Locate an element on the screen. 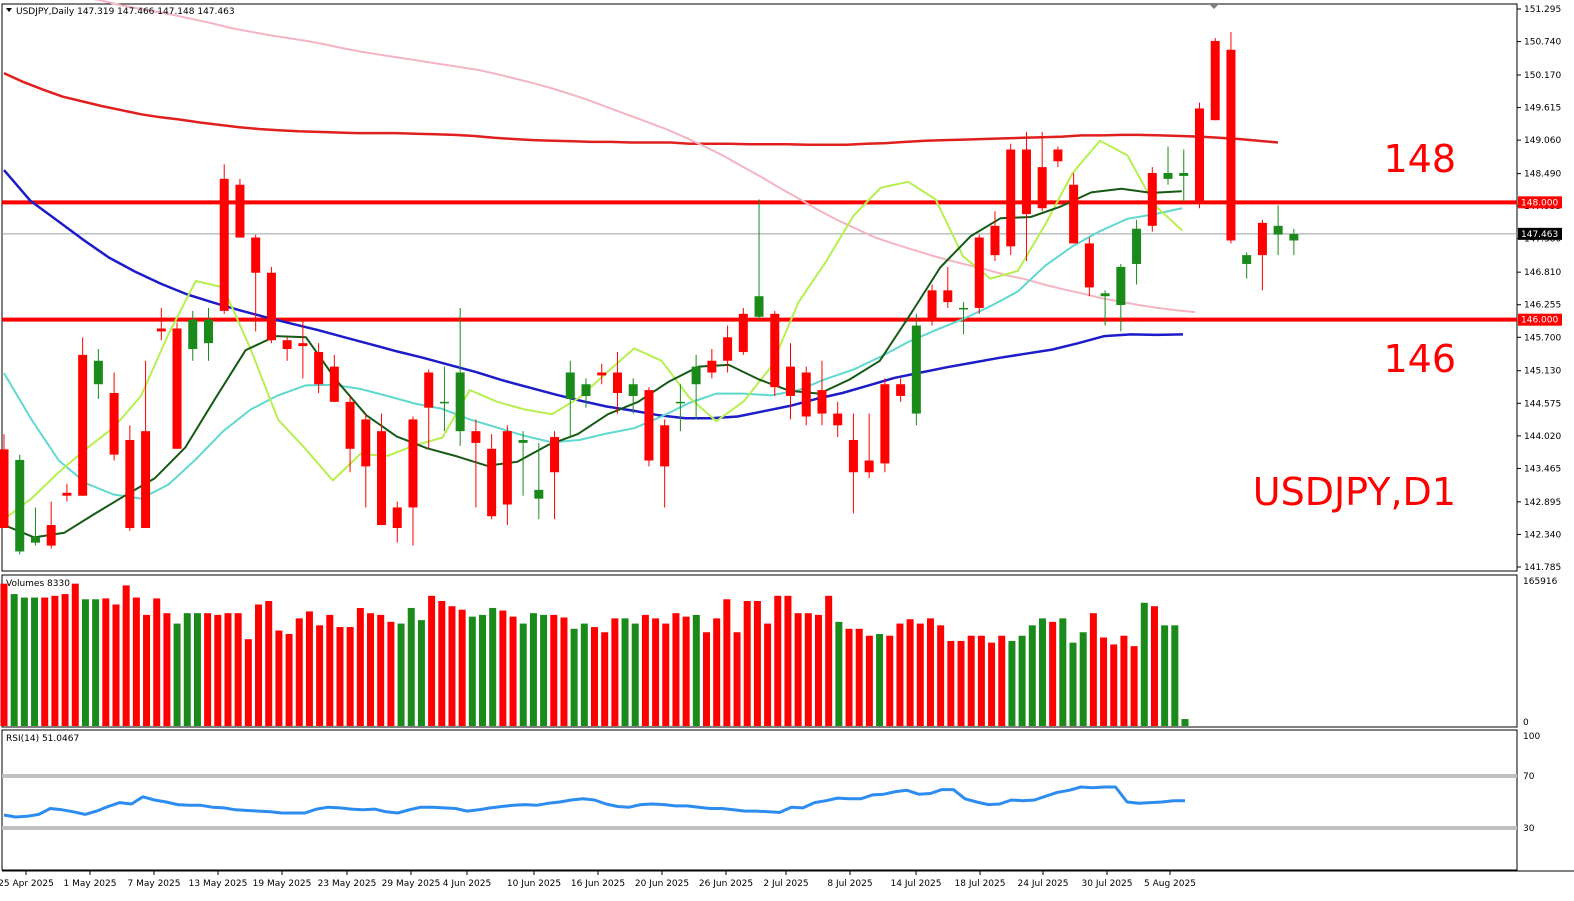 This screenshot has height=901, width=1574. shift-marker-icon is located at coordinates (1214, 6).